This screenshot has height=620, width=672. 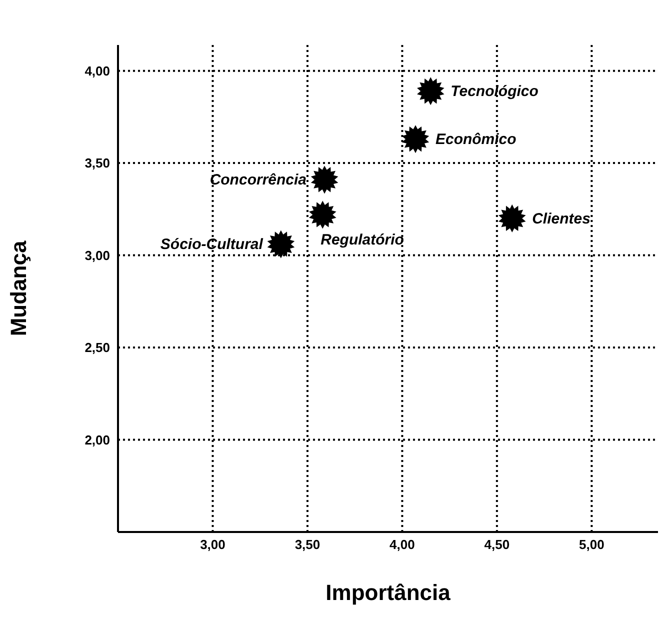 I want to click on annotation: Sócio-Cultural, so click(x=212, y=245).